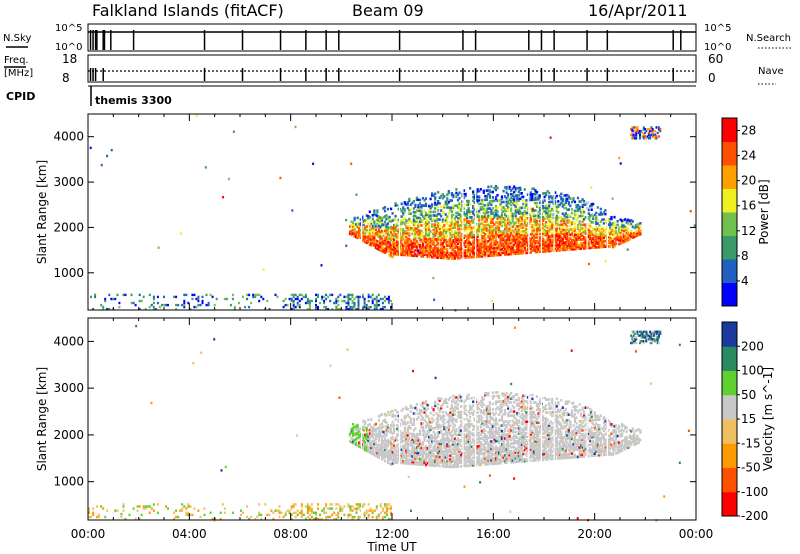 The image size is (800, 554). Describe the element at coordinates (717, 28) in the screenshot. I see `nsearch-tick-top: 10^5` at that location.